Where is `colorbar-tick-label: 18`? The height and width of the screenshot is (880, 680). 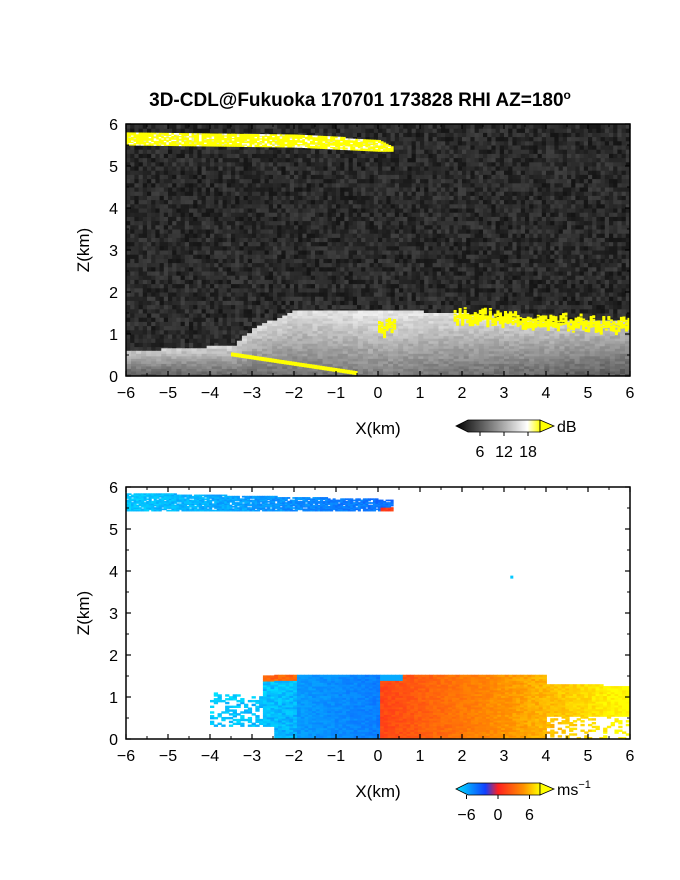 colorbar-tick-label: 18 is located at coordinates (528, 452).